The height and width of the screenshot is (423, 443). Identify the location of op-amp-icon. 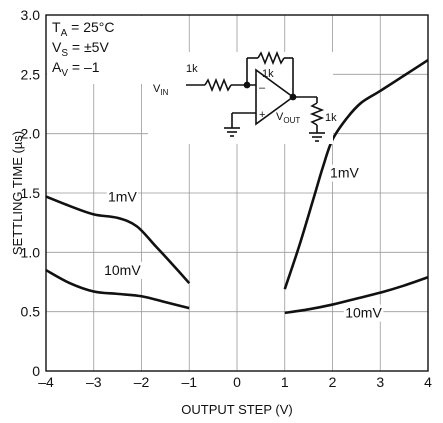
(275, 97).